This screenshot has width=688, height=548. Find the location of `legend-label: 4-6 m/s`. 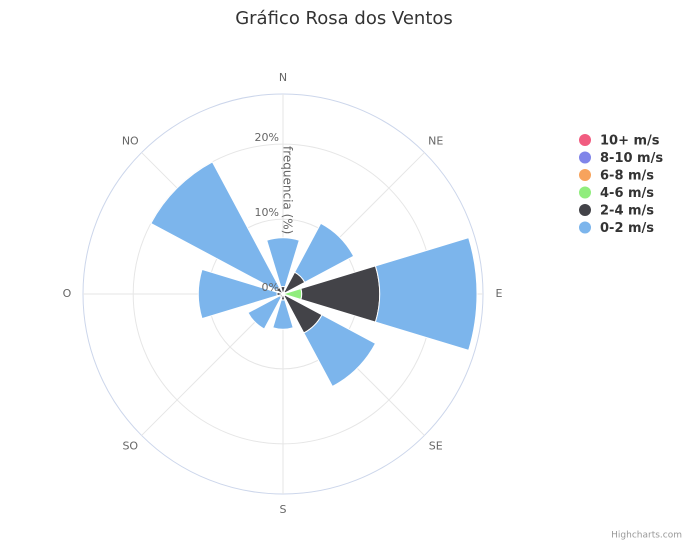

legend-label: 4-6 m/s is located at coordinates (627, 193).